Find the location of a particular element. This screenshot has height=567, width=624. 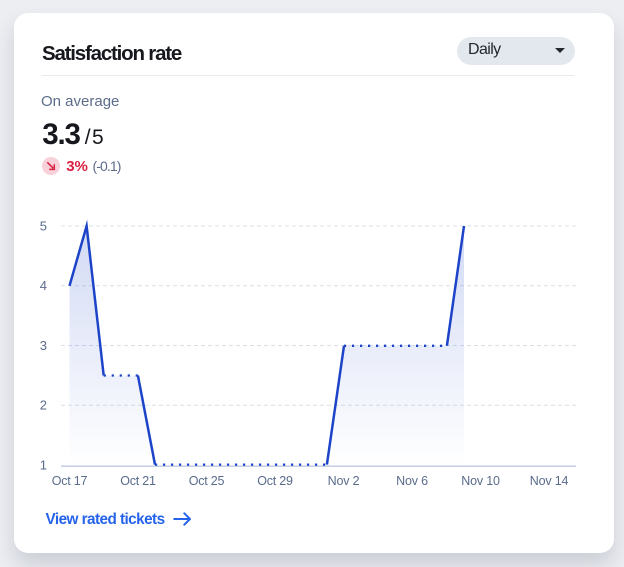

svg-text: Oct 25 is located at coordinates (207, 481).